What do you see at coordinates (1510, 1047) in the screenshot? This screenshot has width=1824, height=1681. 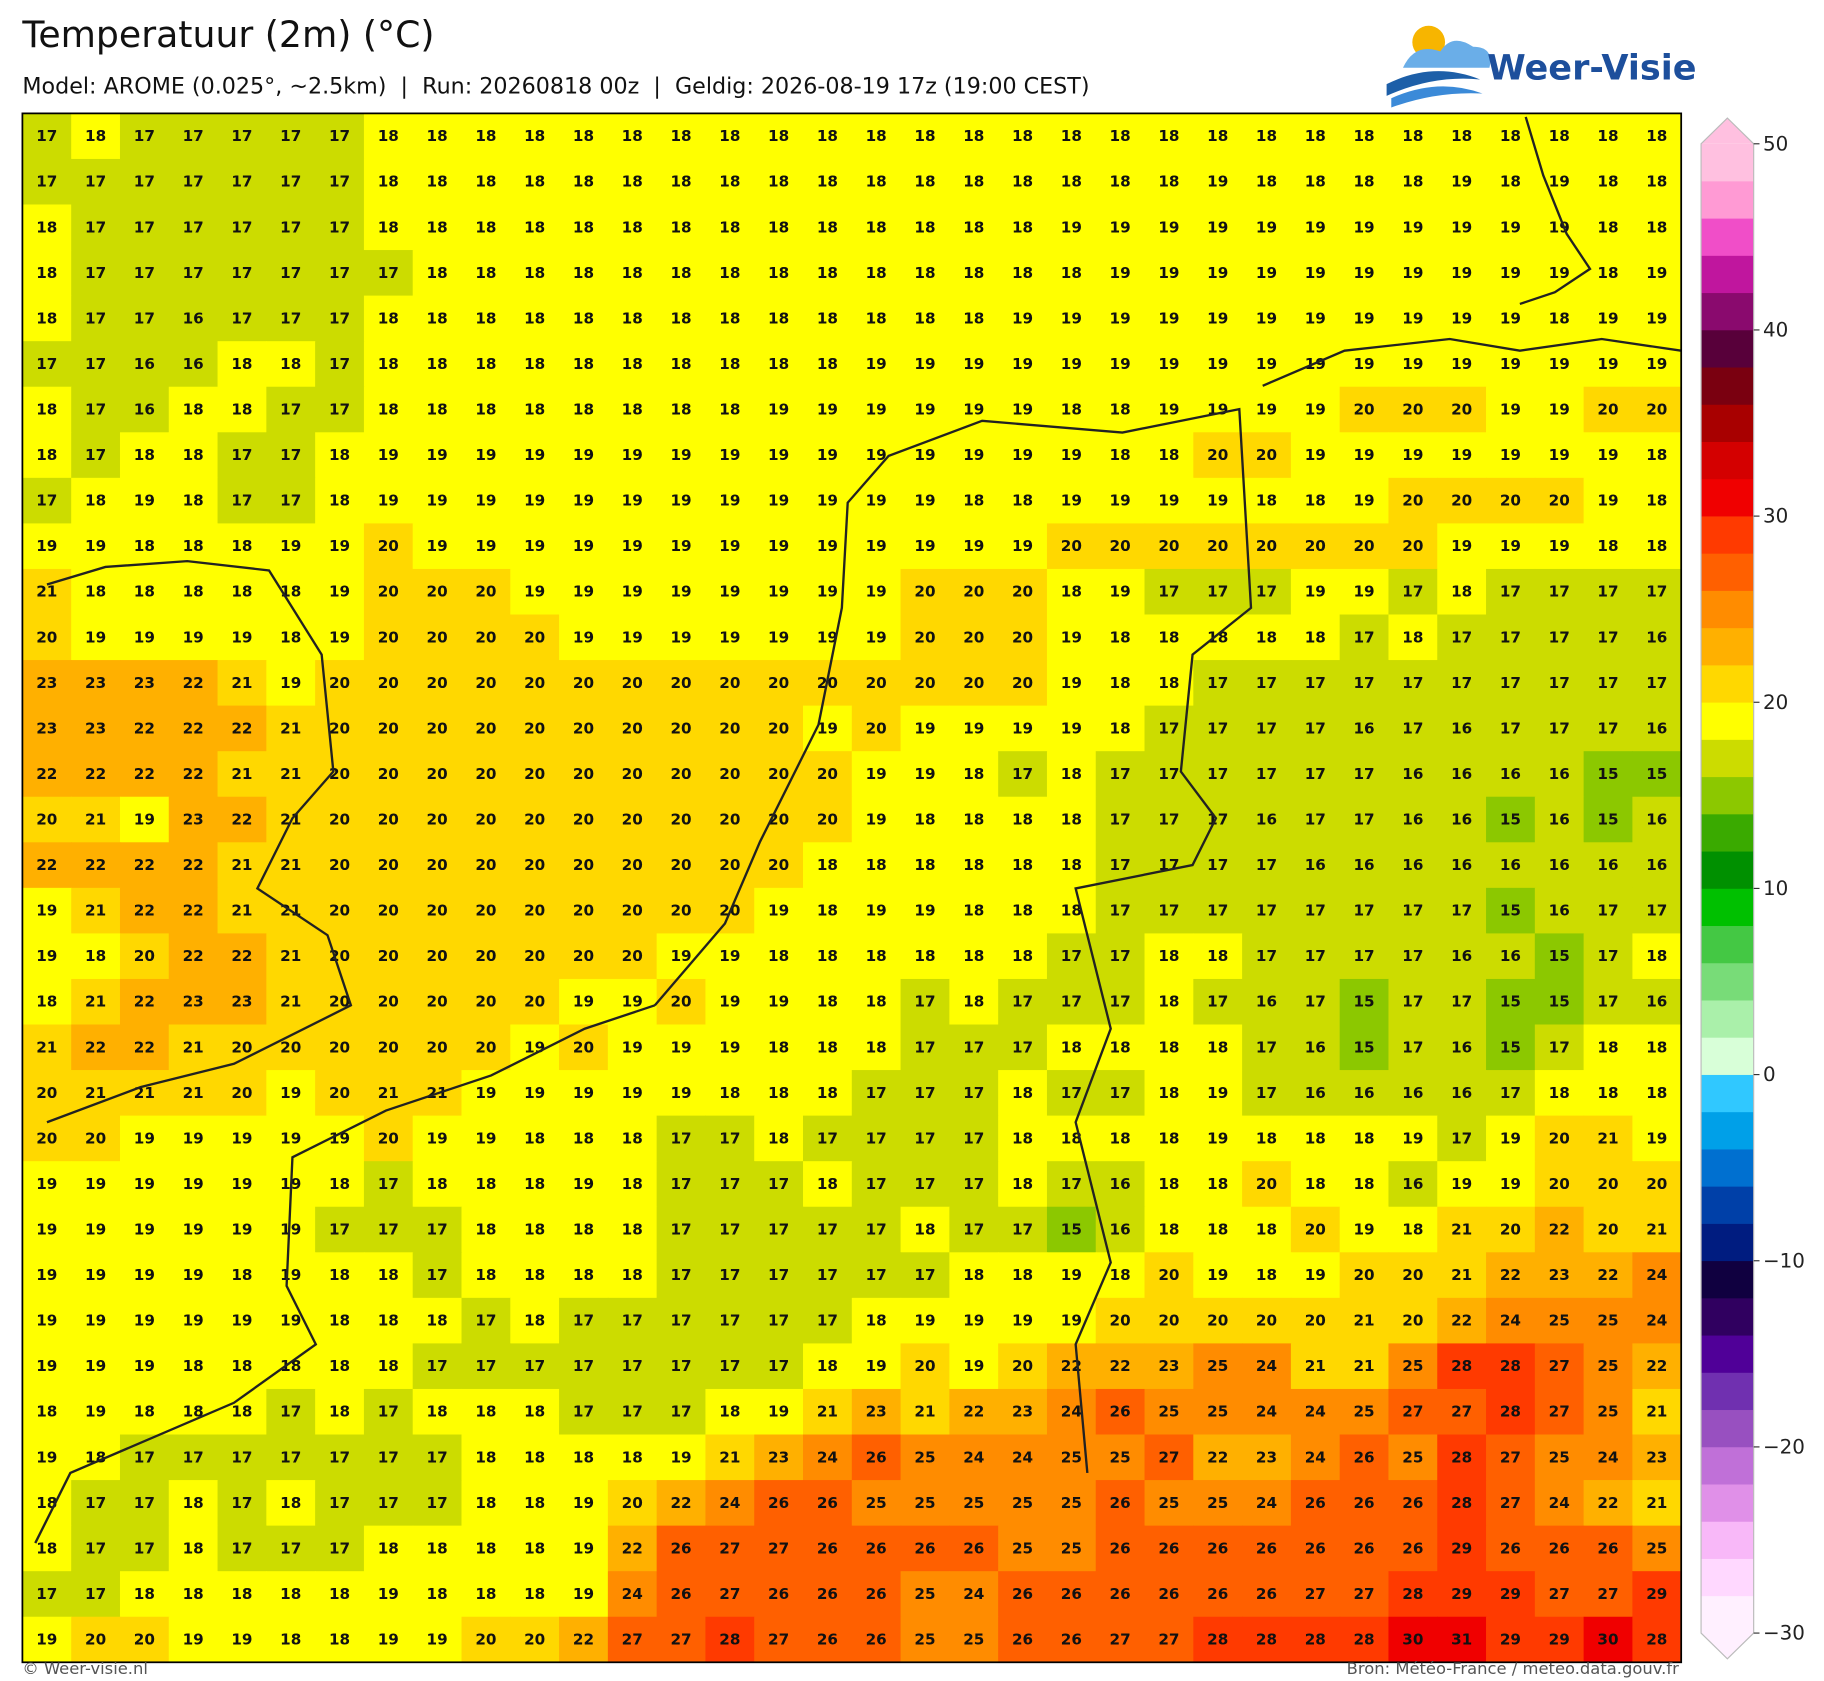 I see `temp-label: 15` at bounding box center [1510, 1047].